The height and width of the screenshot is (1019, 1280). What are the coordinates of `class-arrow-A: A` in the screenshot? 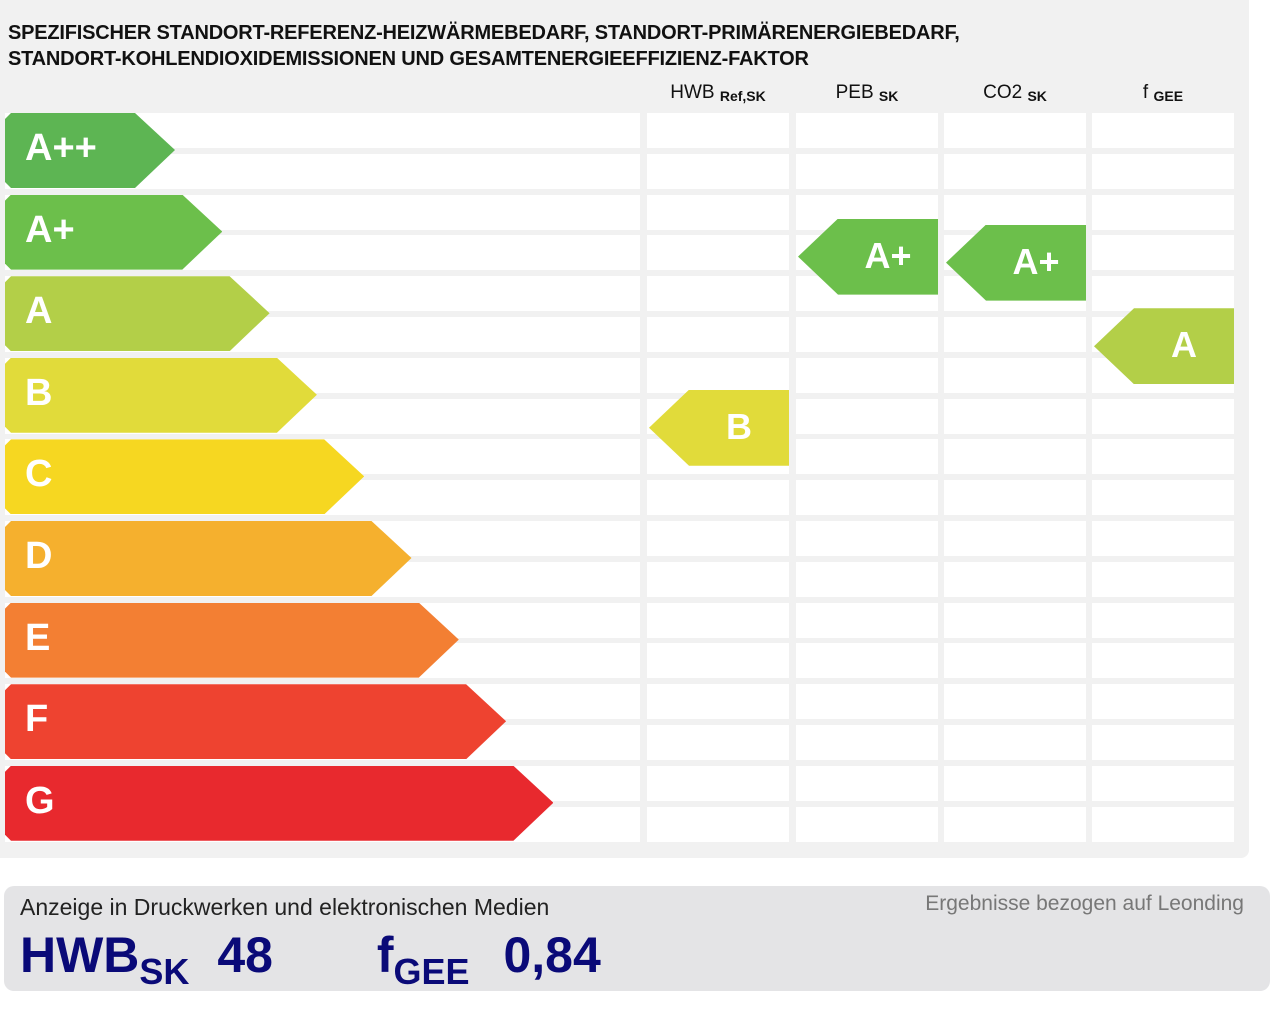 It's located at (137, 314).